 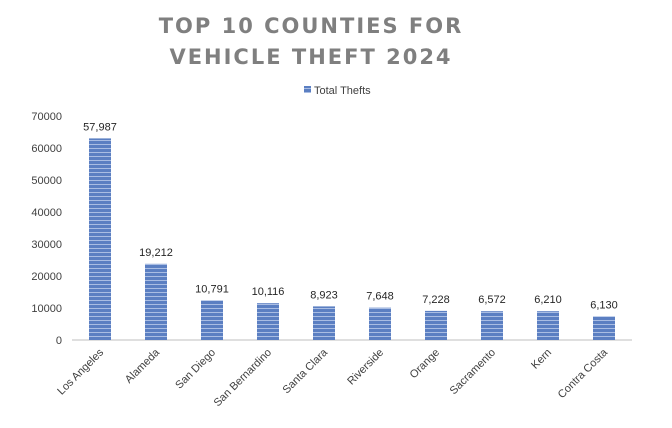 What do you see at coordinates (310, 57) in the screenshot?
I see `chart-title-line-2: VEHICLE THEFT 2024` at bounding box center [310, 57].